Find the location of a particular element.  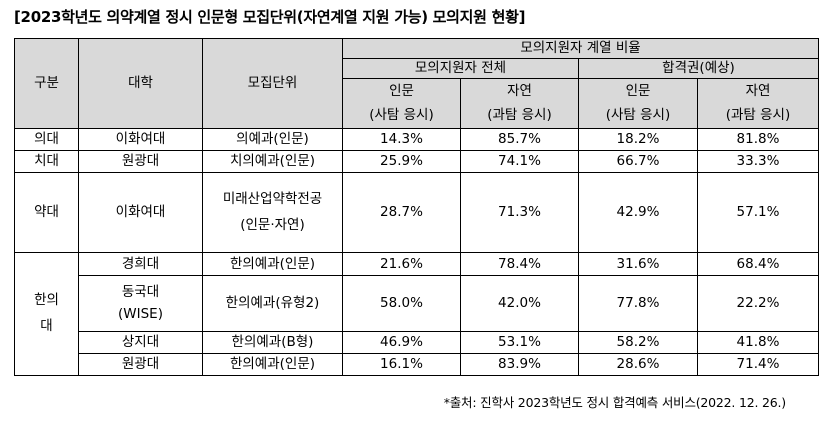

header-pass: 합격권(예상) is located at coordinates (698, 68).